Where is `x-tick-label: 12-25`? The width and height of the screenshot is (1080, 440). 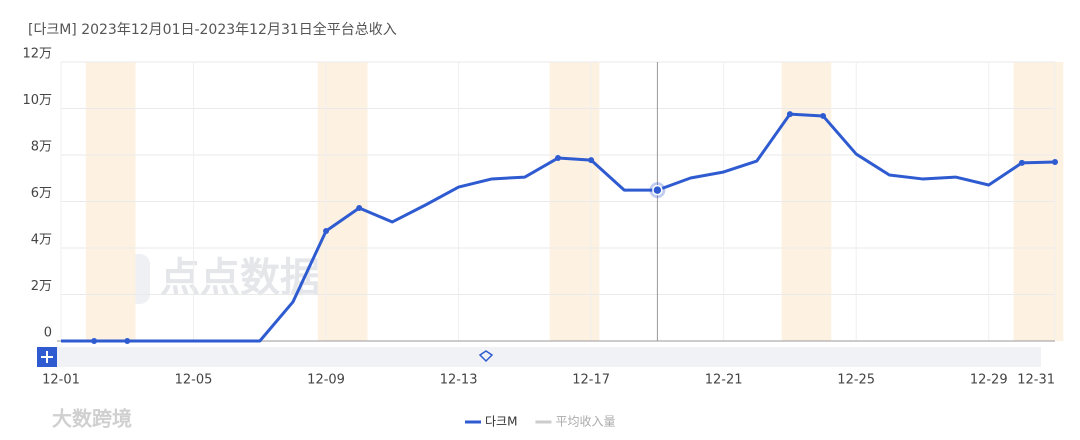
x-tick-label: 12-25 is located at coordinates (856, 380).